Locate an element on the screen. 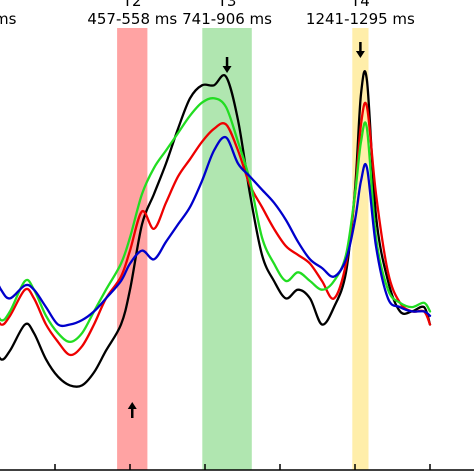  window-name-t4: T4 is located at coordinates (360, 5).